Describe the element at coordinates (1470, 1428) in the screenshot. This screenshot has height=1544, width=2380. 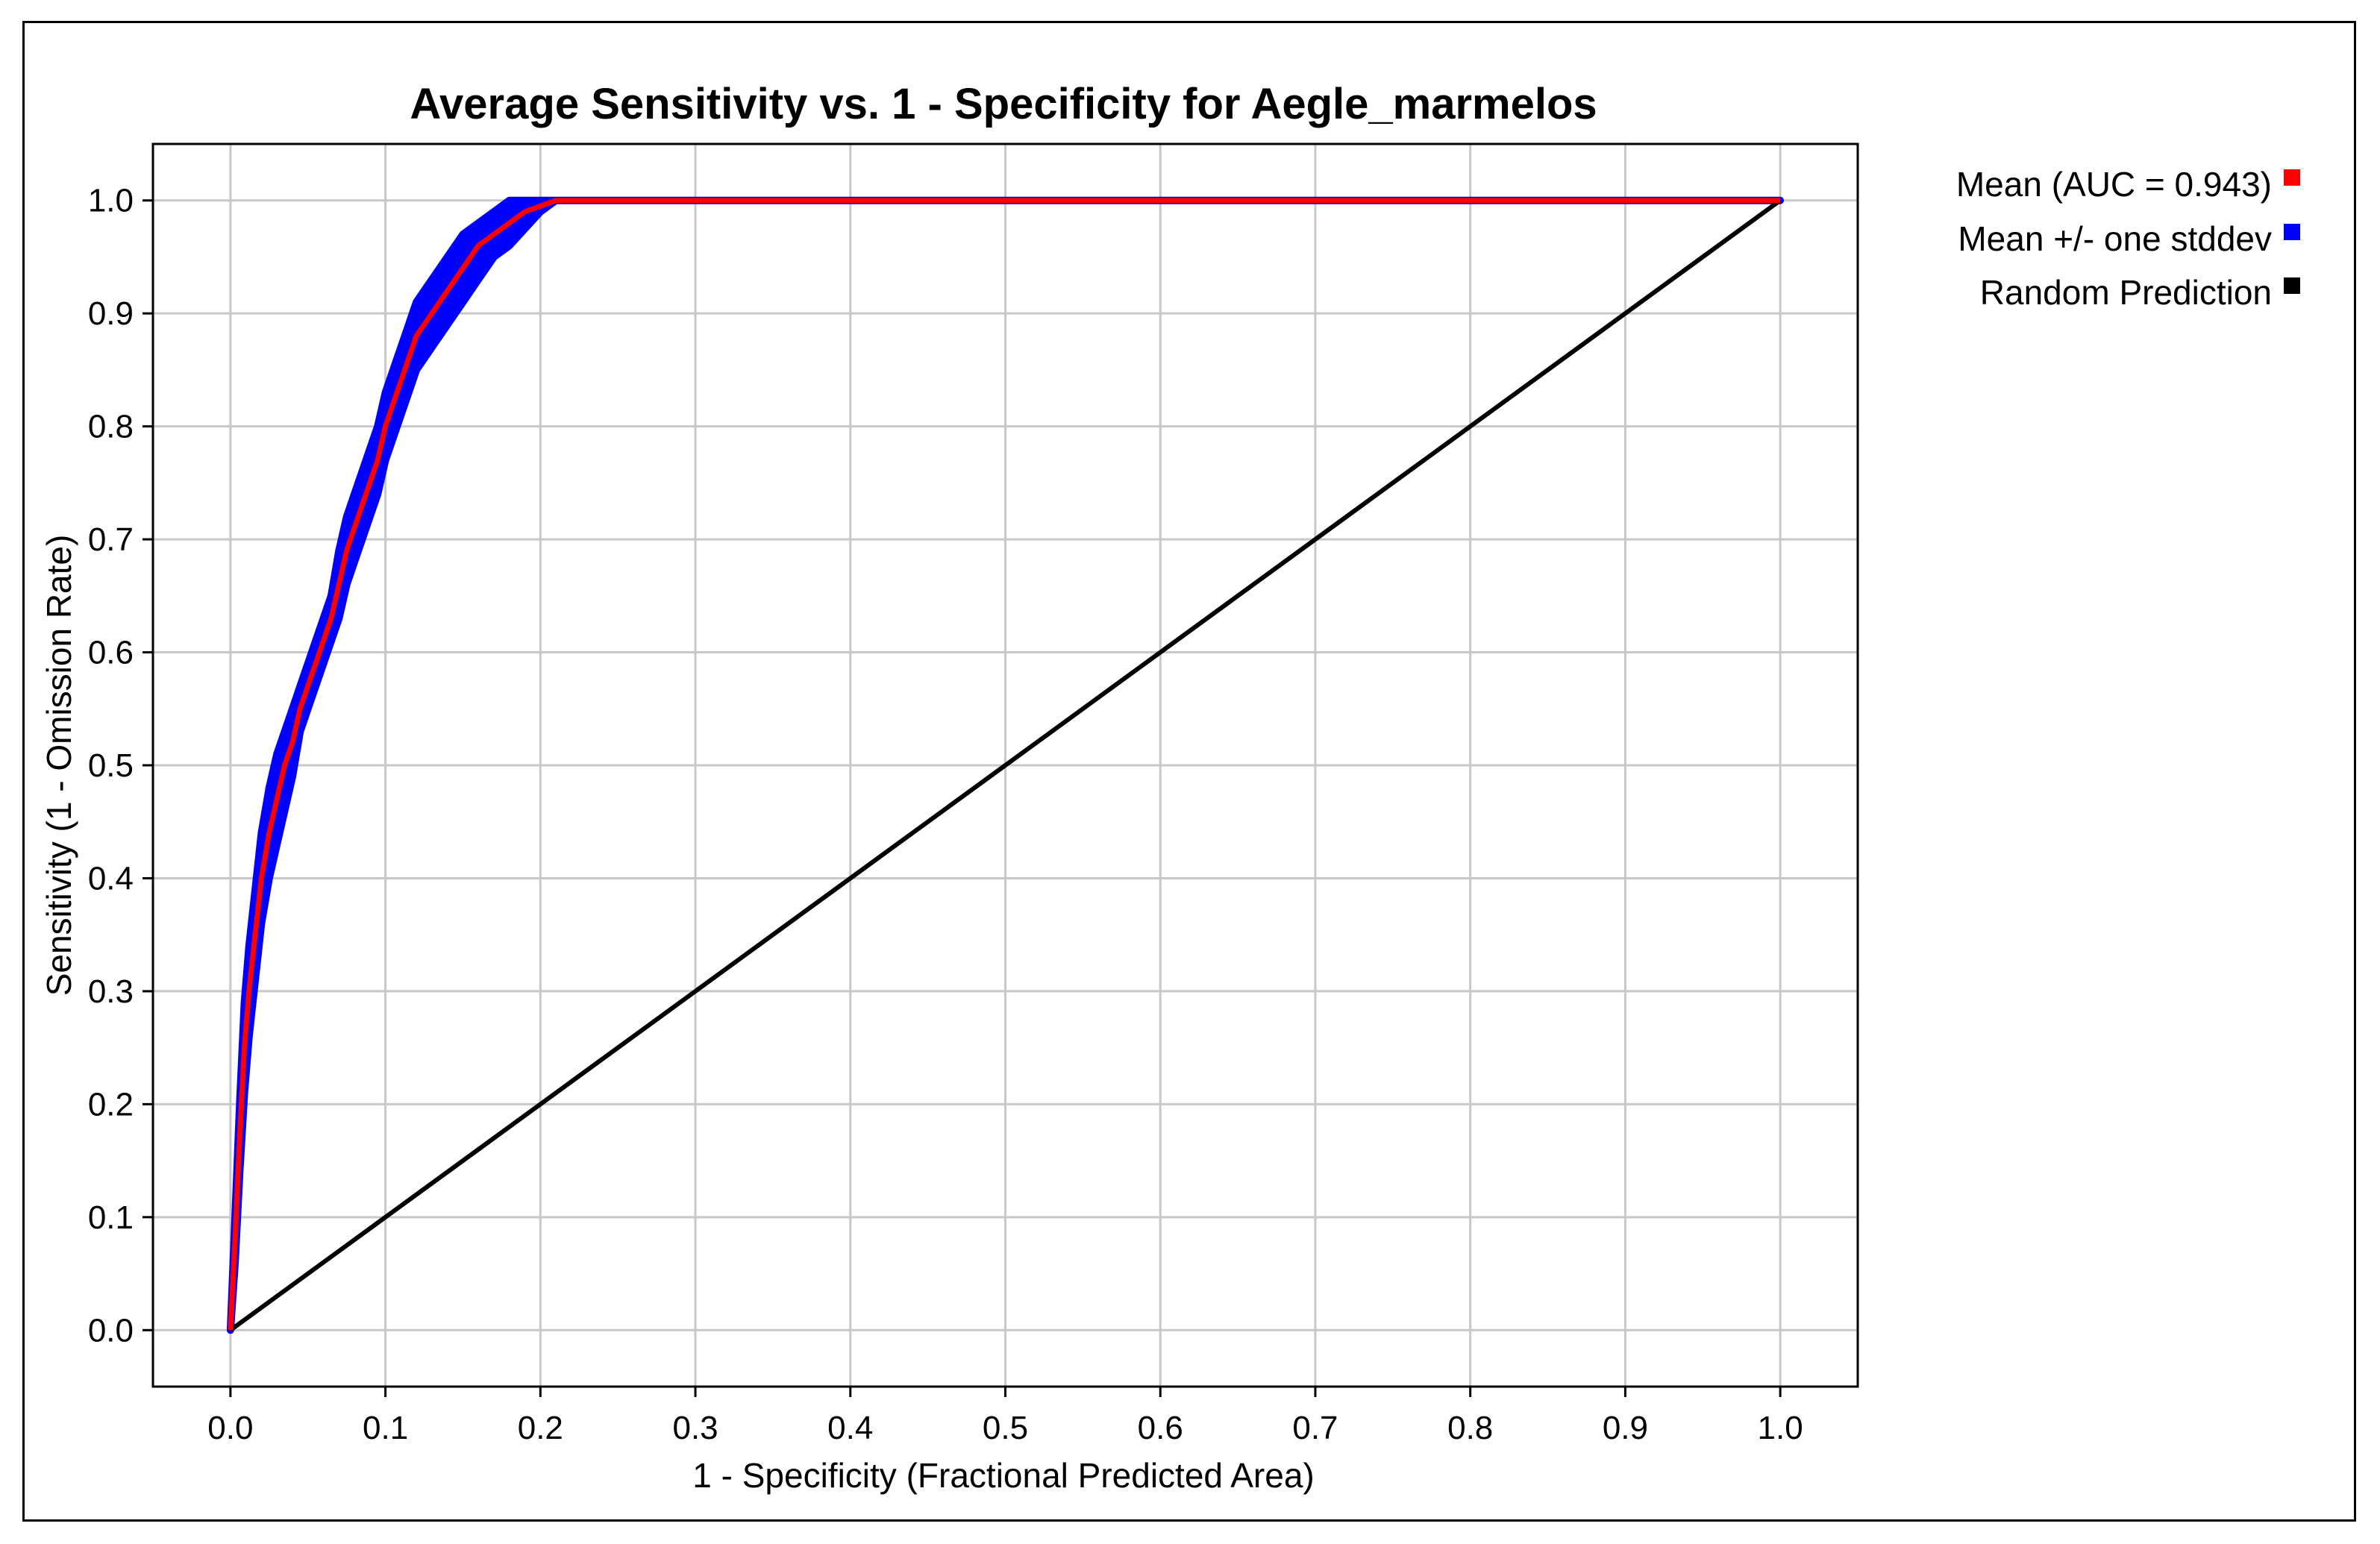
I see `x-tick-label: 0.8` at that location.